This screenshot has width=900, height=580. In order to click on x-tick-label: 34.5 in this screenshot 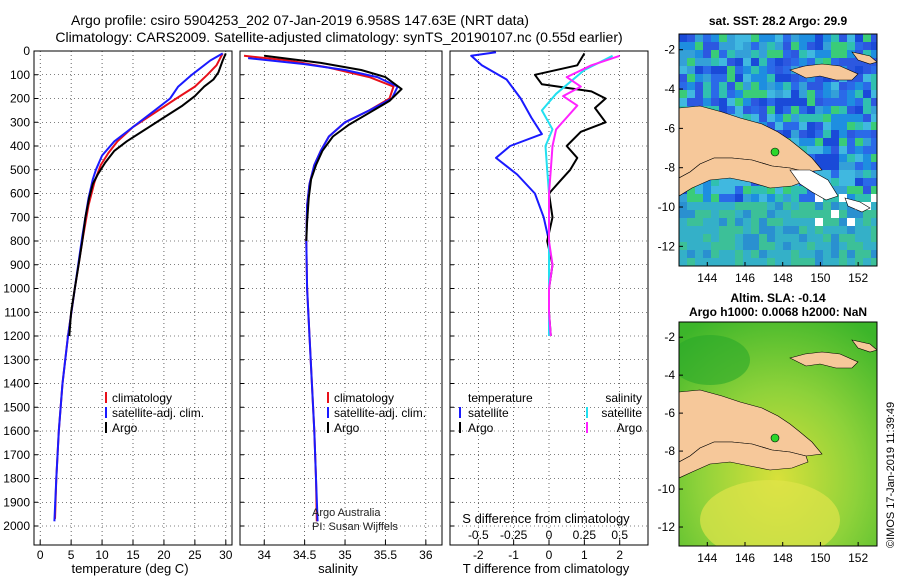, I will do `click(305, 555)`.